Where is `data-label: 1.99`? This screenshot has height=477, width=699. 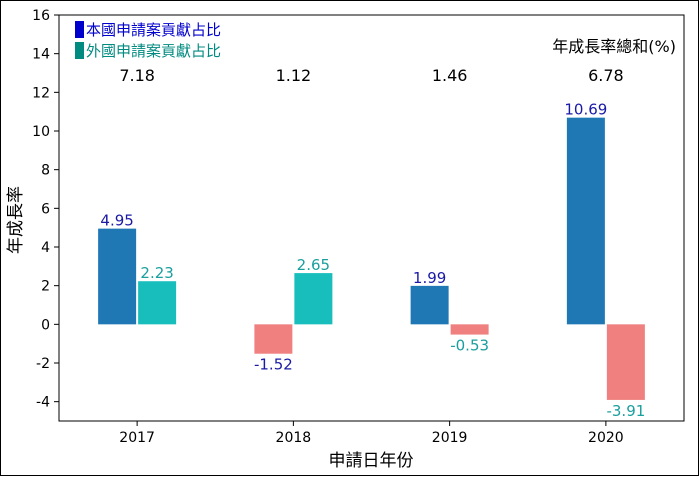 data-label: 1.99 is located at coordinates (429, 278).